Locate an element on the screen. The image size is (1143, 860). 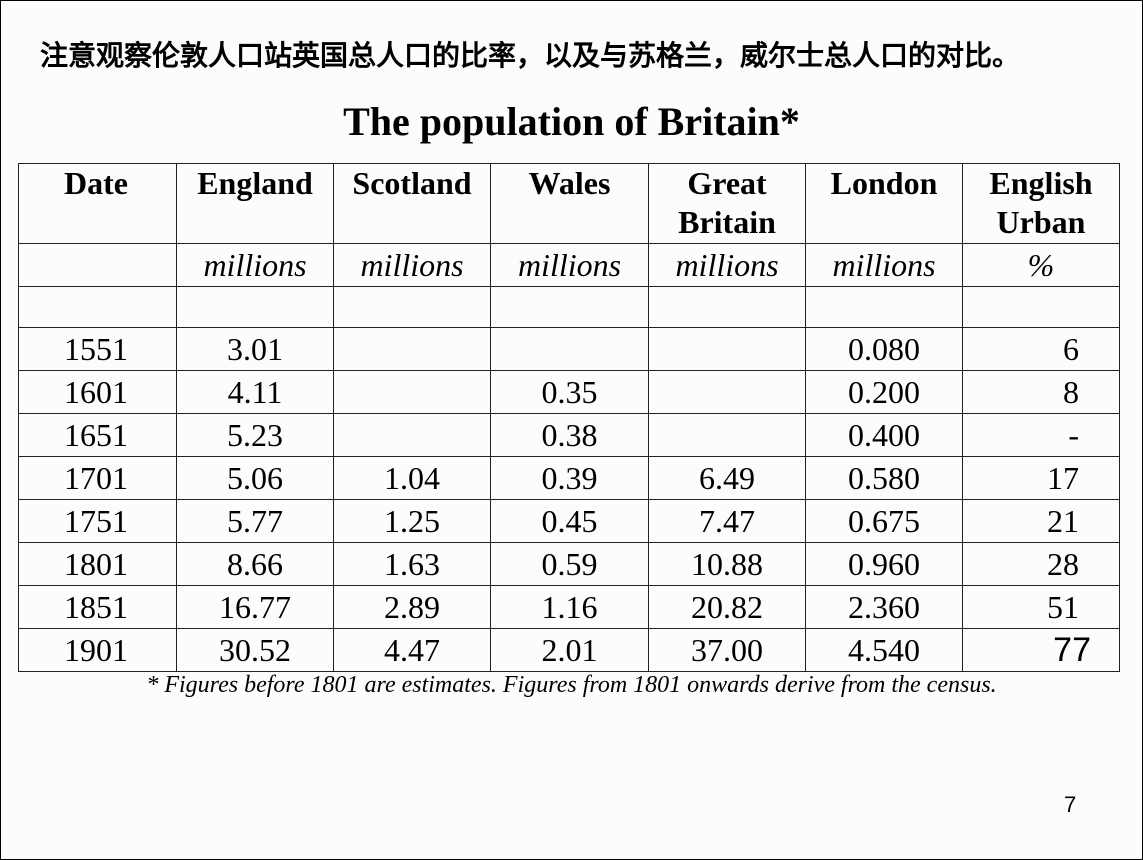
cell-england: 8.66 is located at coordinates (255, 564).